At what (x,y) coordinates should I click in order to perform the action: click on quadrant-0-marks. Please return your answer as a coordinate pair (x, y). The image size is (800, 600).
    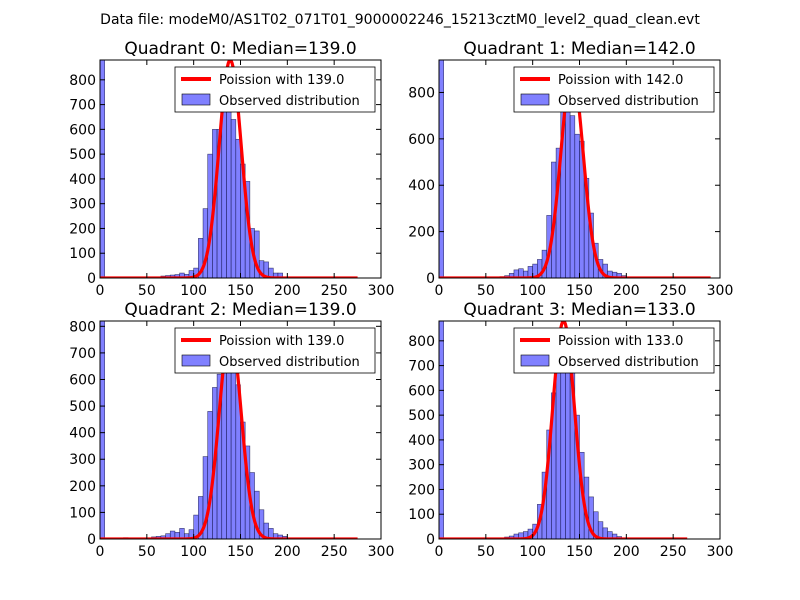
    Looking at the image, I should click on (229, 169).